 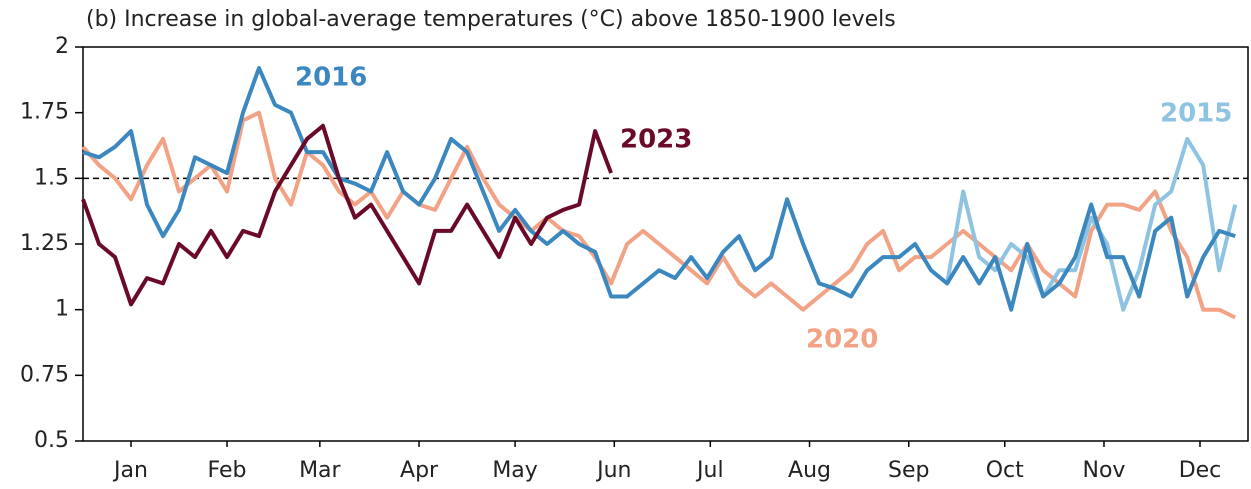 I want to click on x-tick-label: Nov, so click(x=1104, y=470).